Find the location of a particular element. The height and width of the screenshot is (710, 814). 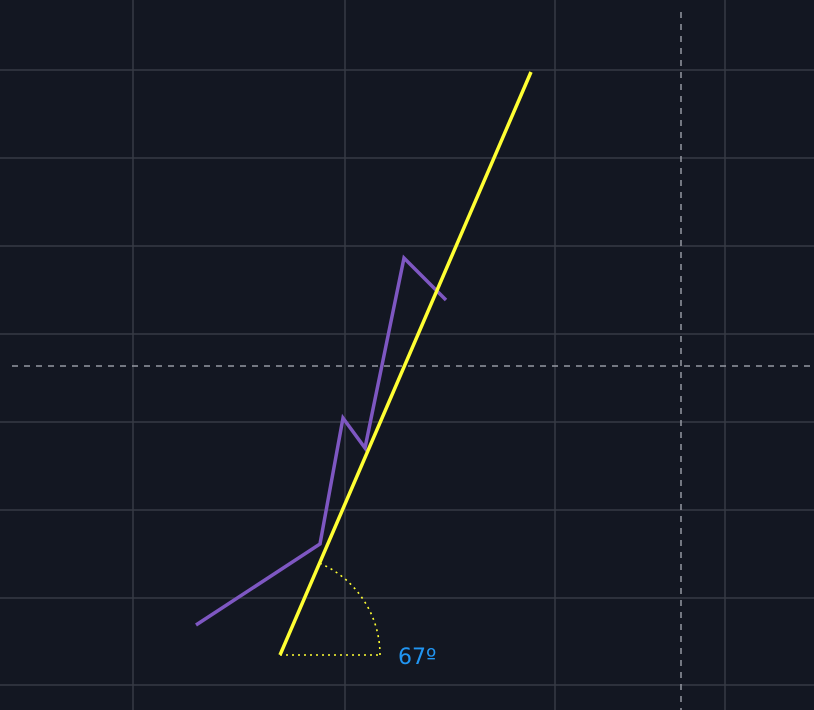

angle-guide is located at coordinates (330, 609).